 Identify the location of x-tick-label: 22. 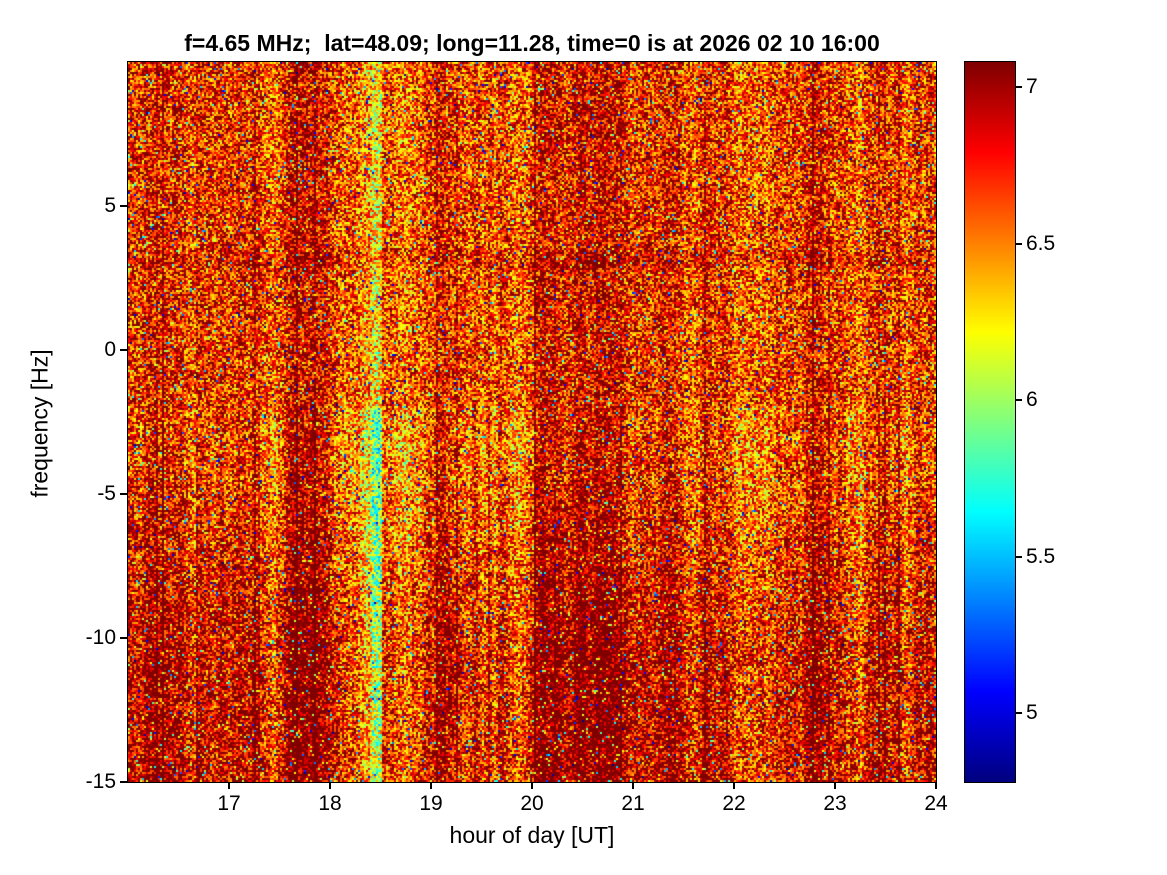
(734, 803).